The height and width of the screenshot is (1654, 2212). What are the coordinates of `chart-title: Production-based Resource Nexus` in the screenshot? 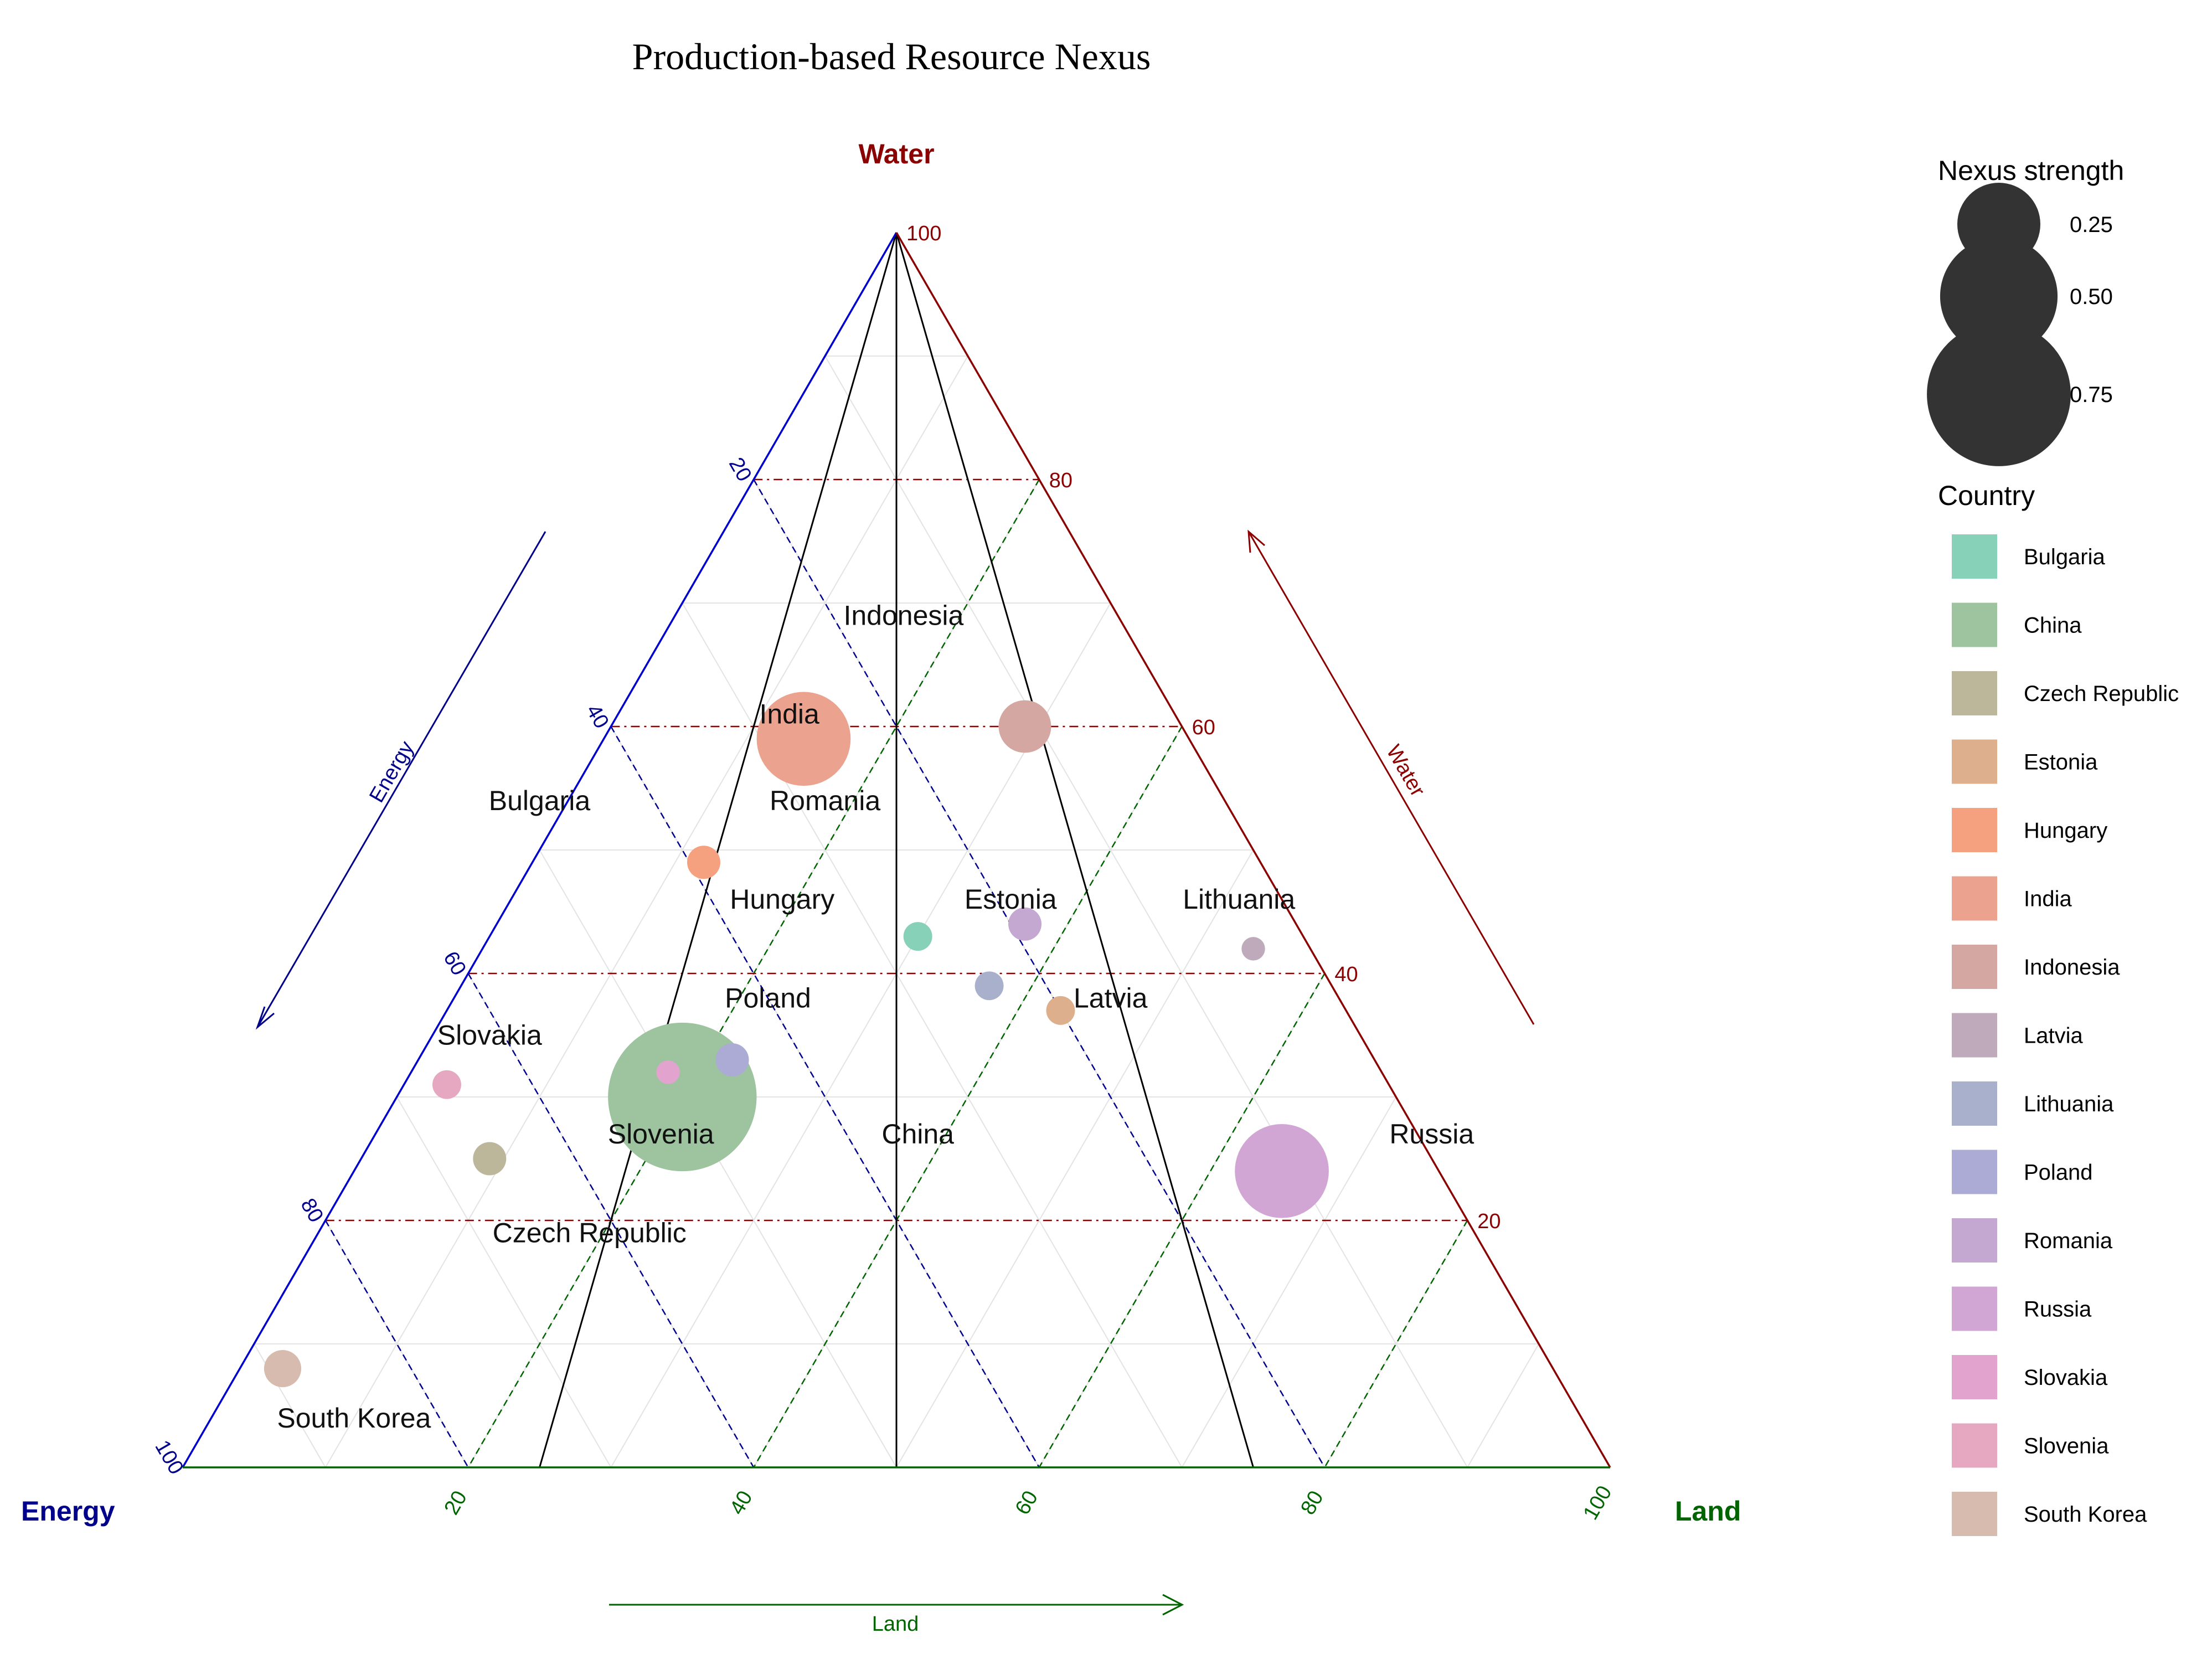 It's located at (891, 56).